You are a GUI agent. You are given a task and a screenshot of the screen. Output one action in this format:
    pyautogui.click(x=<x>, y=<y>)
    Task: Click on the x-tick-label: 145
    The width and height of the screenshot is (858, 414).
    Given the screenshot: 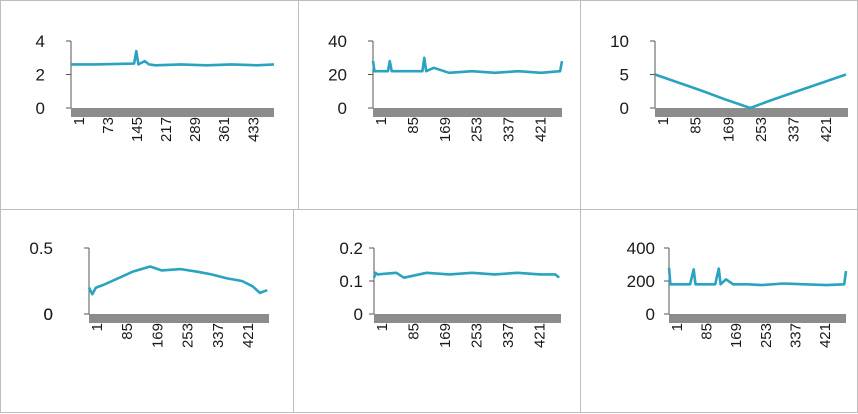 What is the action you would take?
    pyautogui.click(x=137, y=129)
    